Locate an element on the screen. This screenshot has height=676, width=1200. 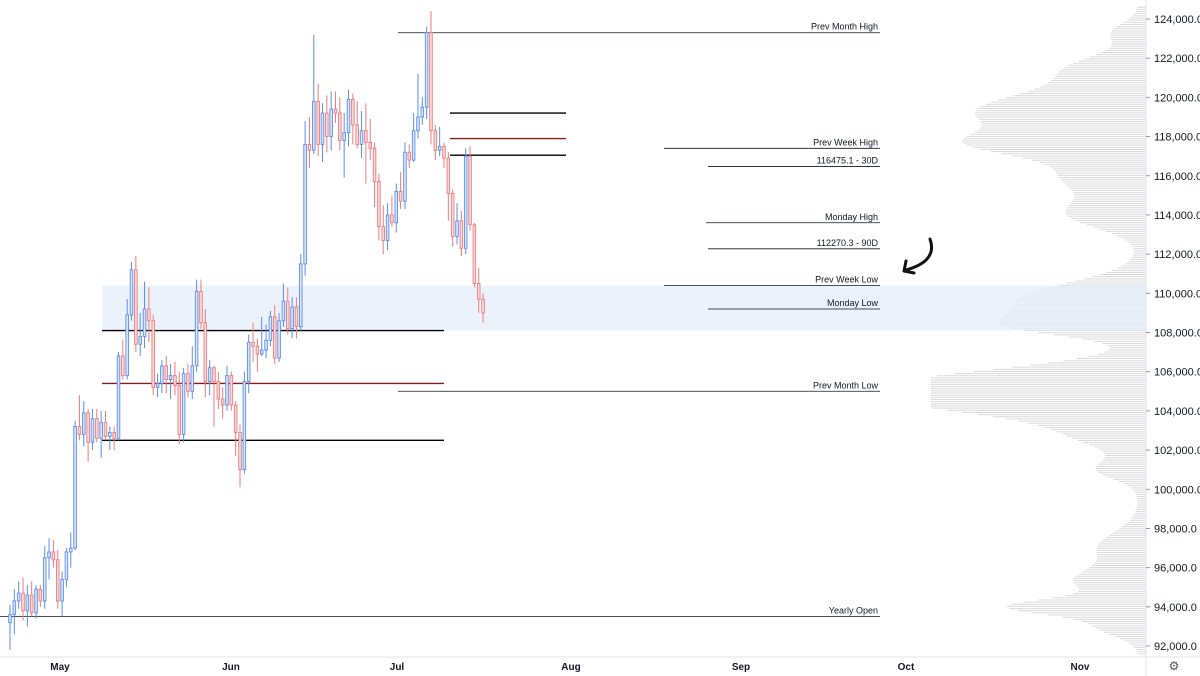
price-tick-label: 92,000.0 is located at coordinates (1175, 647).